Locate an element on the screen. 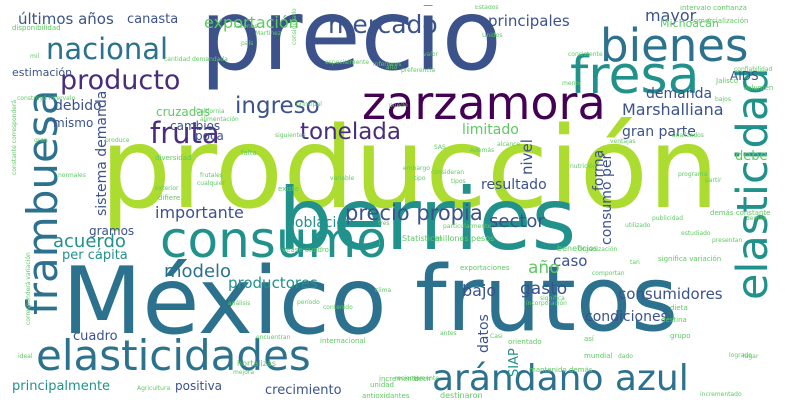 Image resolution: width=790 pixels, height=405 pixels. word-nivel: nivel is located at coordinates (527, 157).